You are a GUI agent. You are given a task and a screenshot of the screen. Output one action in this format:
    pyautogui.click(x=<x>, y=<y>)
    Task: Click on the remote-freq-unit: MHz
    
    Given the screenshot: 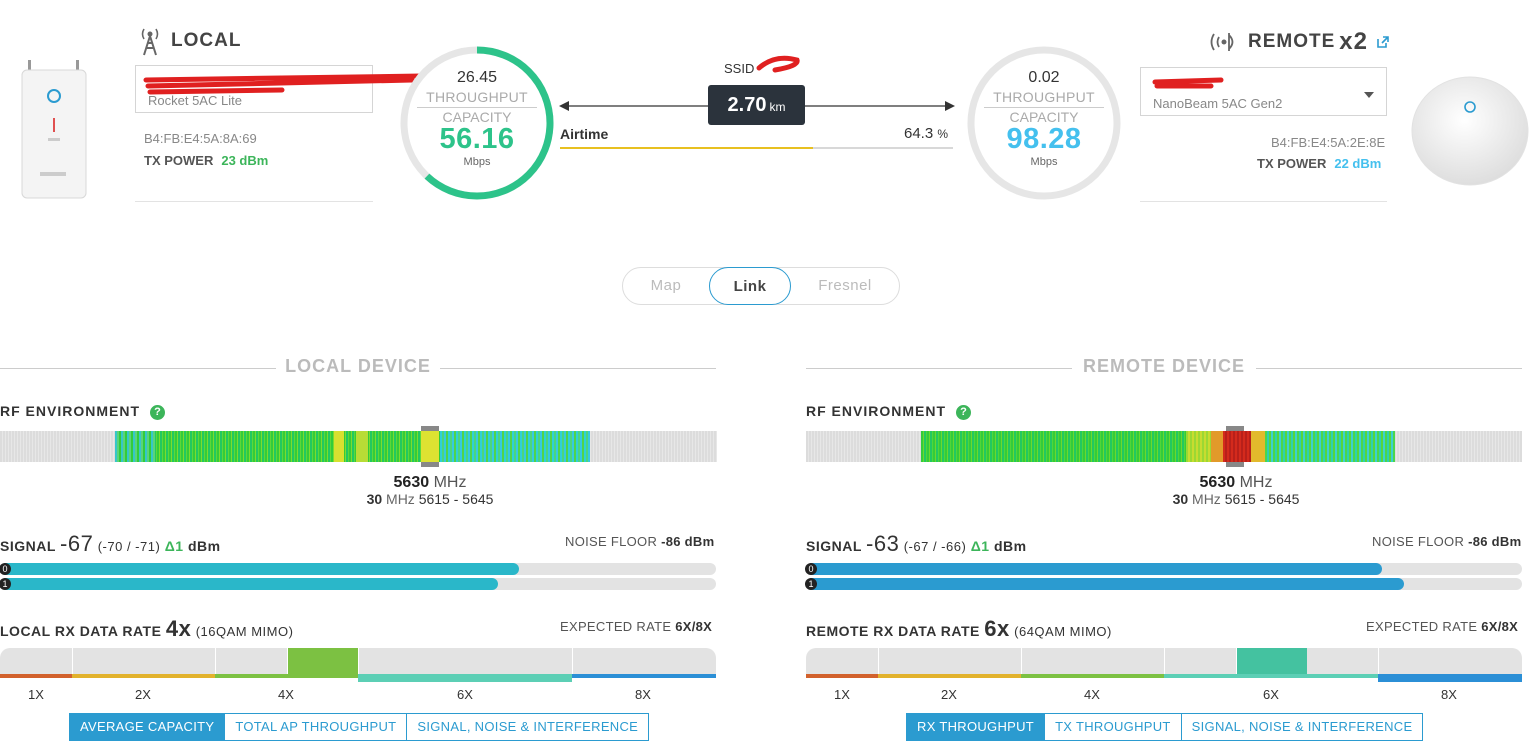 What is the action you would take?
    pyautogui.click(x=1256, y=482)
    